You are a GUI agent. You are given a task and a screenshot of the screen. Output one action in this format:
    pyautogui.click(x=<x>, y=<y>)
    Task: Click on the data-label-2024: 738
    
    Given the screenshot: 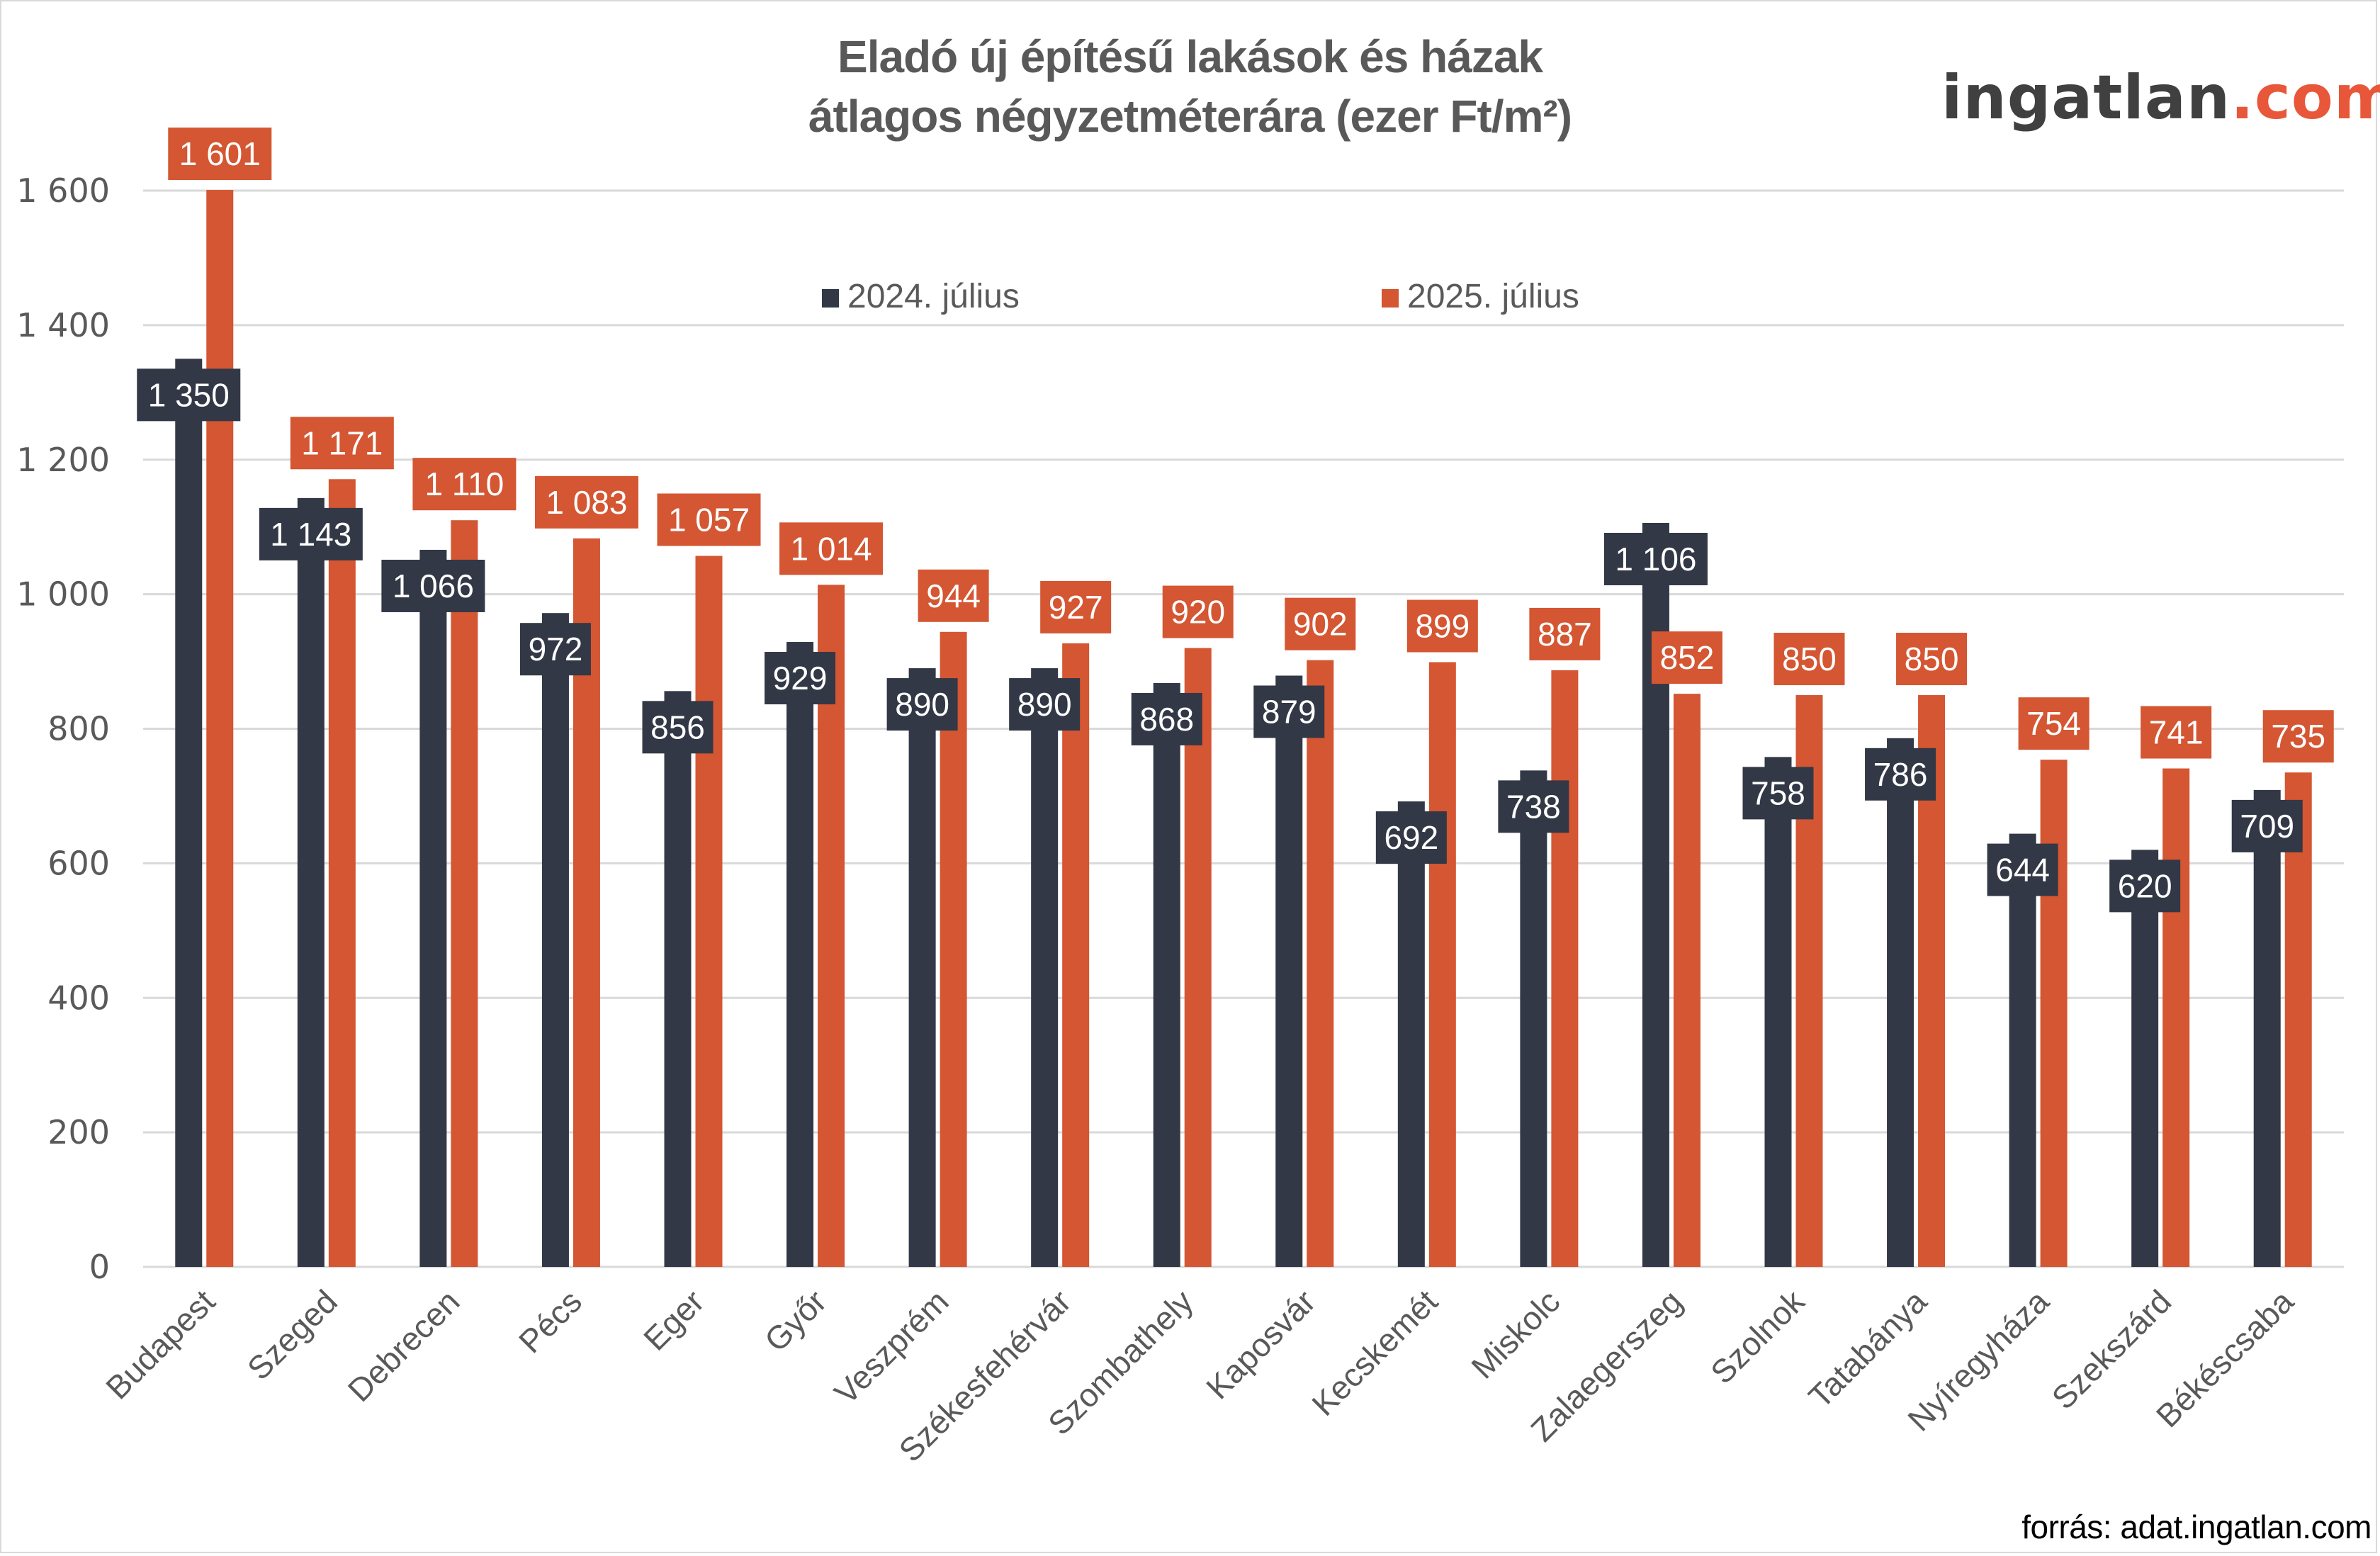 What is the action you would take?
    pyautogui.click(x=1534, y=806)
    